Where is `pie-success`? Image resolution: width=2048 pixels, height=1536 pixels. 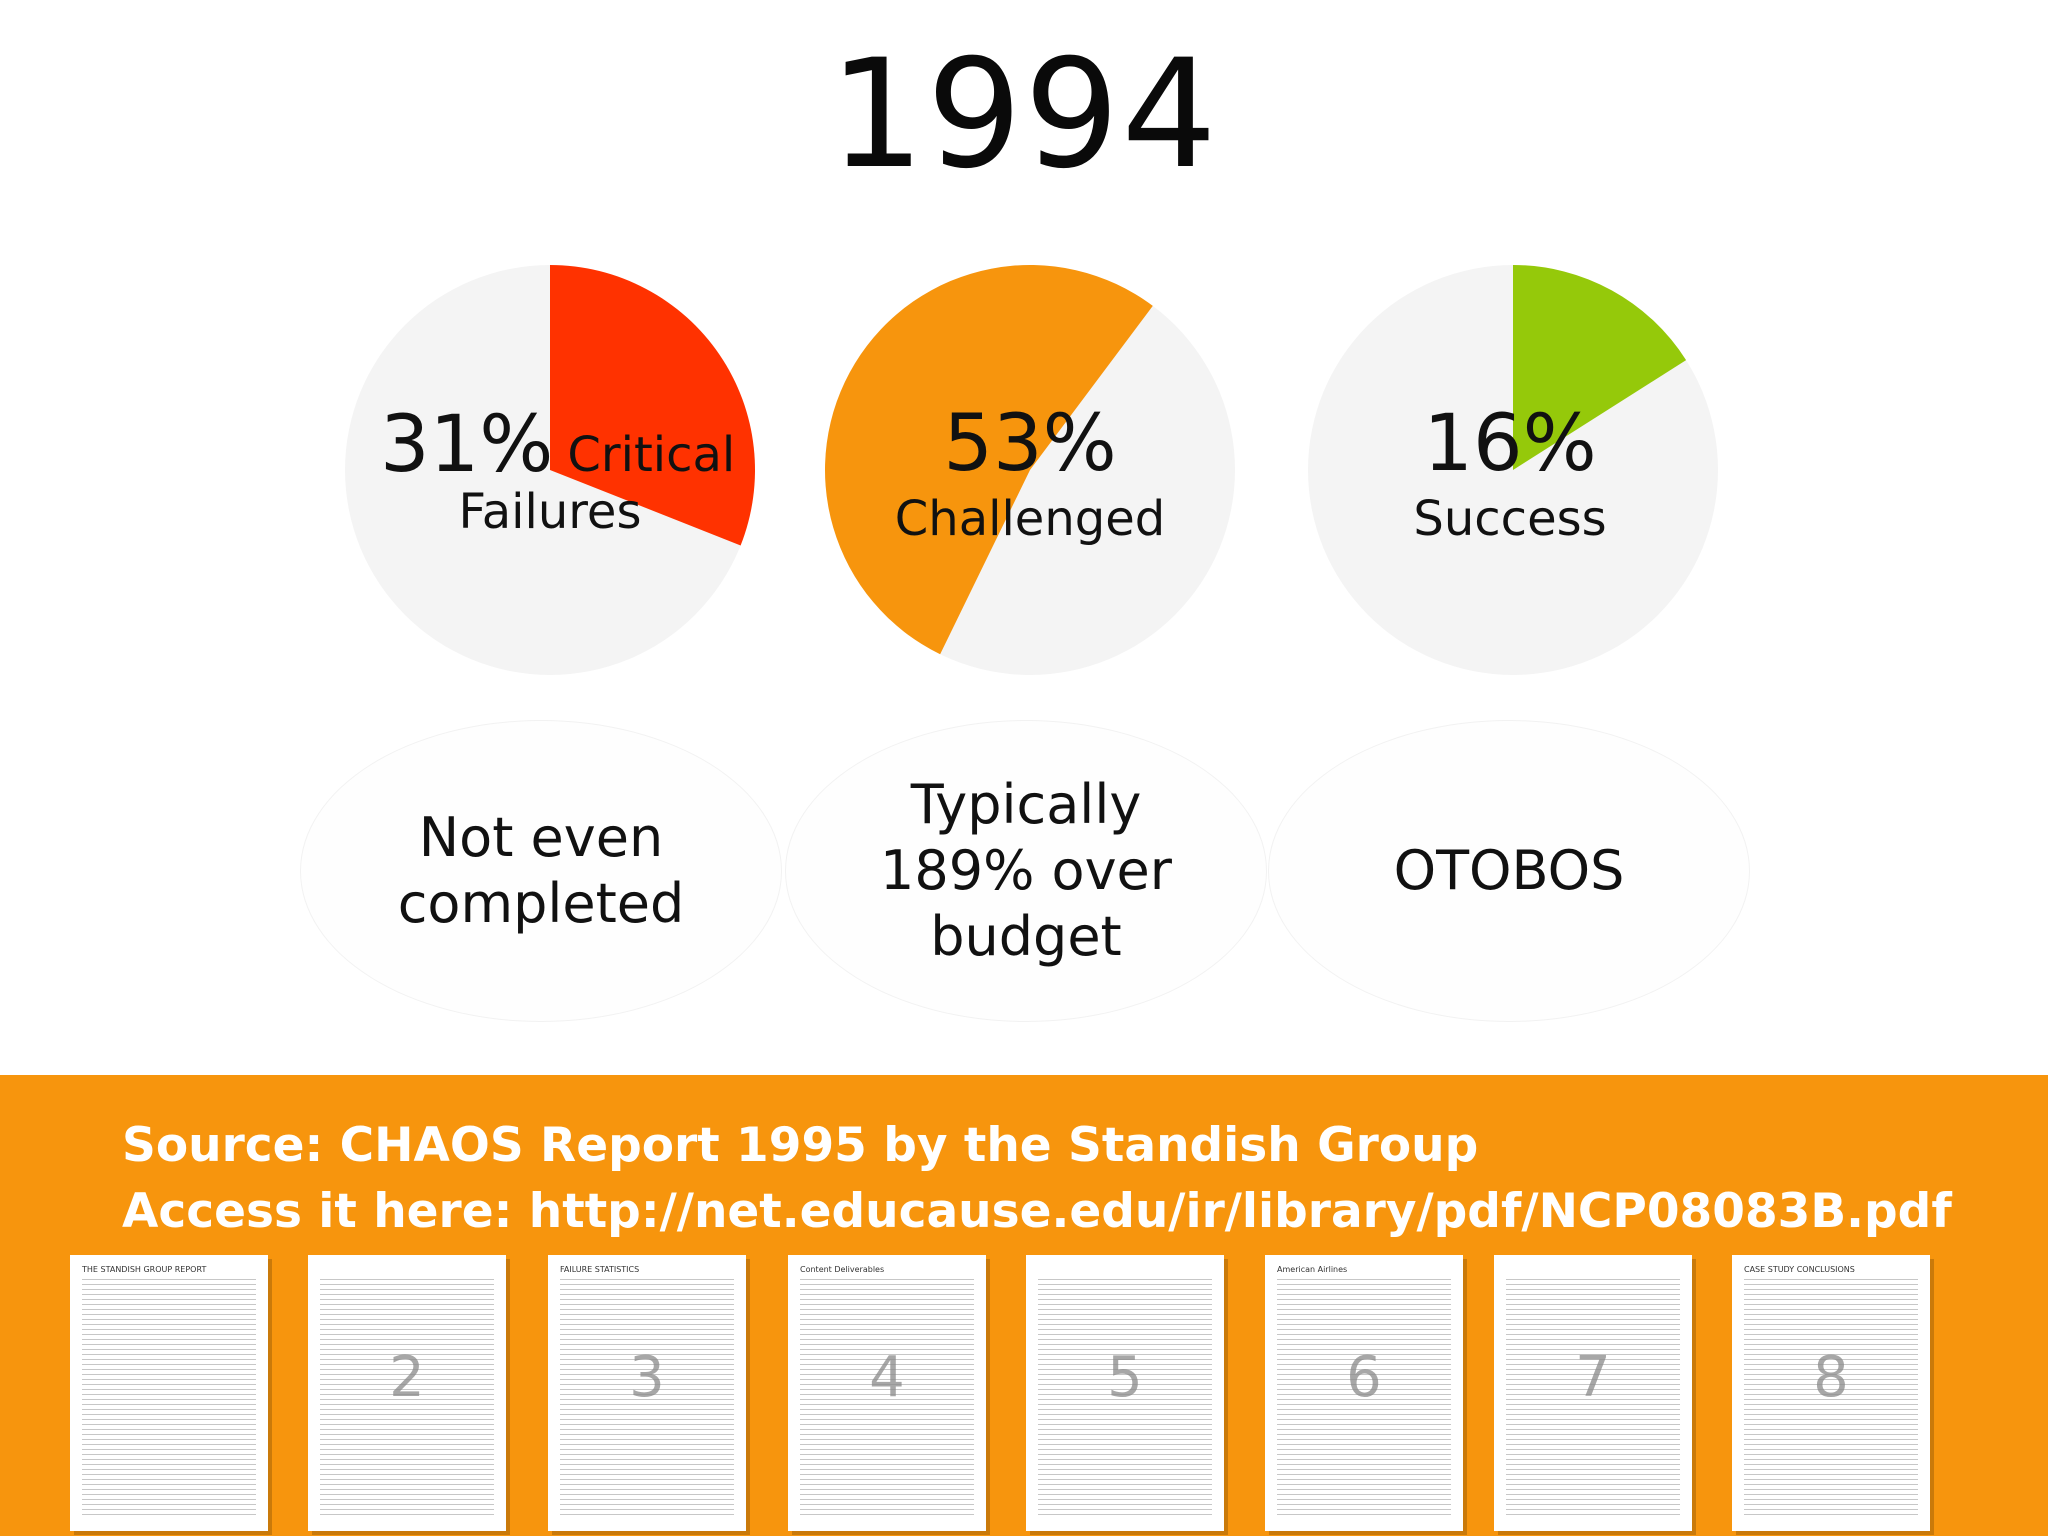 pie-success is located at coordinates (1513, 470).